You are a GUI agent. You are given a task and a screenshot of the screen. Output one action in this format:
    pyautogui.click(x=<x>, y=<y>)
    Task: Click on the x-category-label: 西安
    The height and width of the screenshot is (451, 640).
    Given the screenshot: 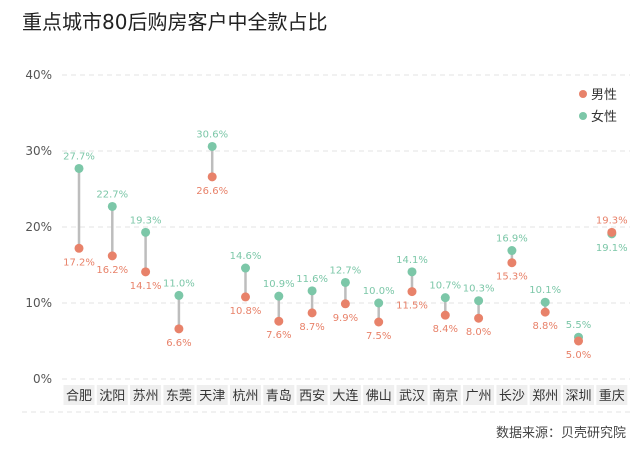 What is the action you would take?
    pyautogui.click(x=312, y=396)
    